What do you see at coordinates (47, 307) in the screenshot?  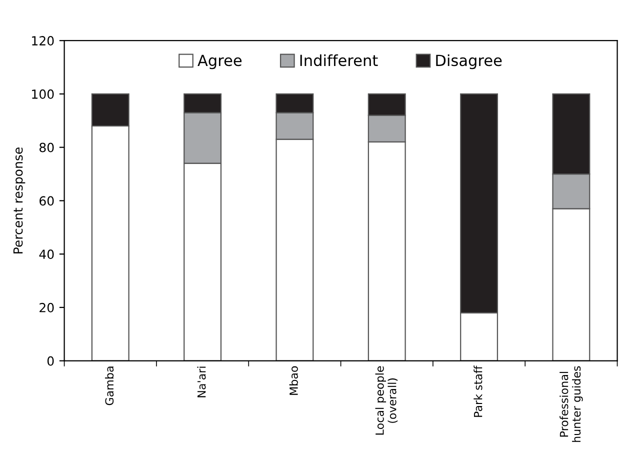 I see `y-tick-label: 20` at bounding box center [47, 307].